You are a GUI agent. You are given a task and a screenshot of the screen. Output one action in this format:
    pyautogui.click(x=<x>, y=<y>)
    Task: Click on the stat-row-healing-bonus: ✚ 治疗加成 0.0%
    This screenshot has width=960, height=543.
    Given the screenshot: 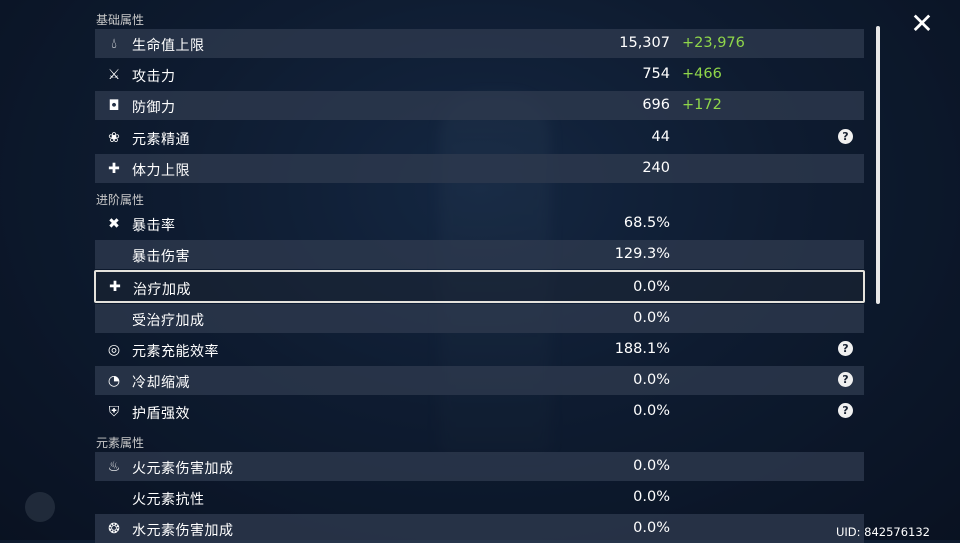 What is the action you would take?
    pyautogui.click(x=479, y=286)
    